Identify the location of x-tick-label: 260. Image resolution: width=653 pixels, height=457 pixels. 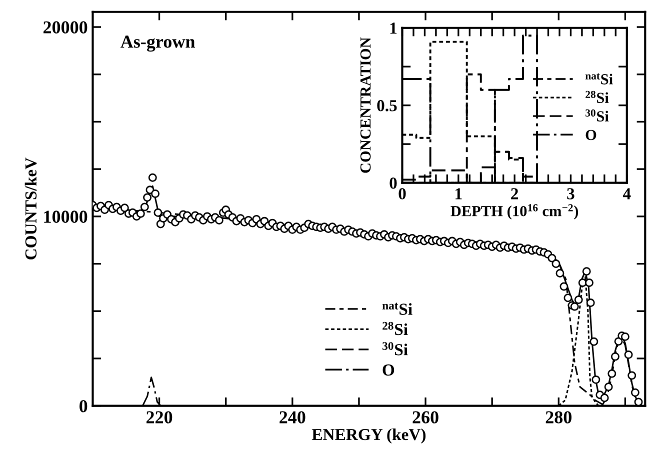
(425, 417).